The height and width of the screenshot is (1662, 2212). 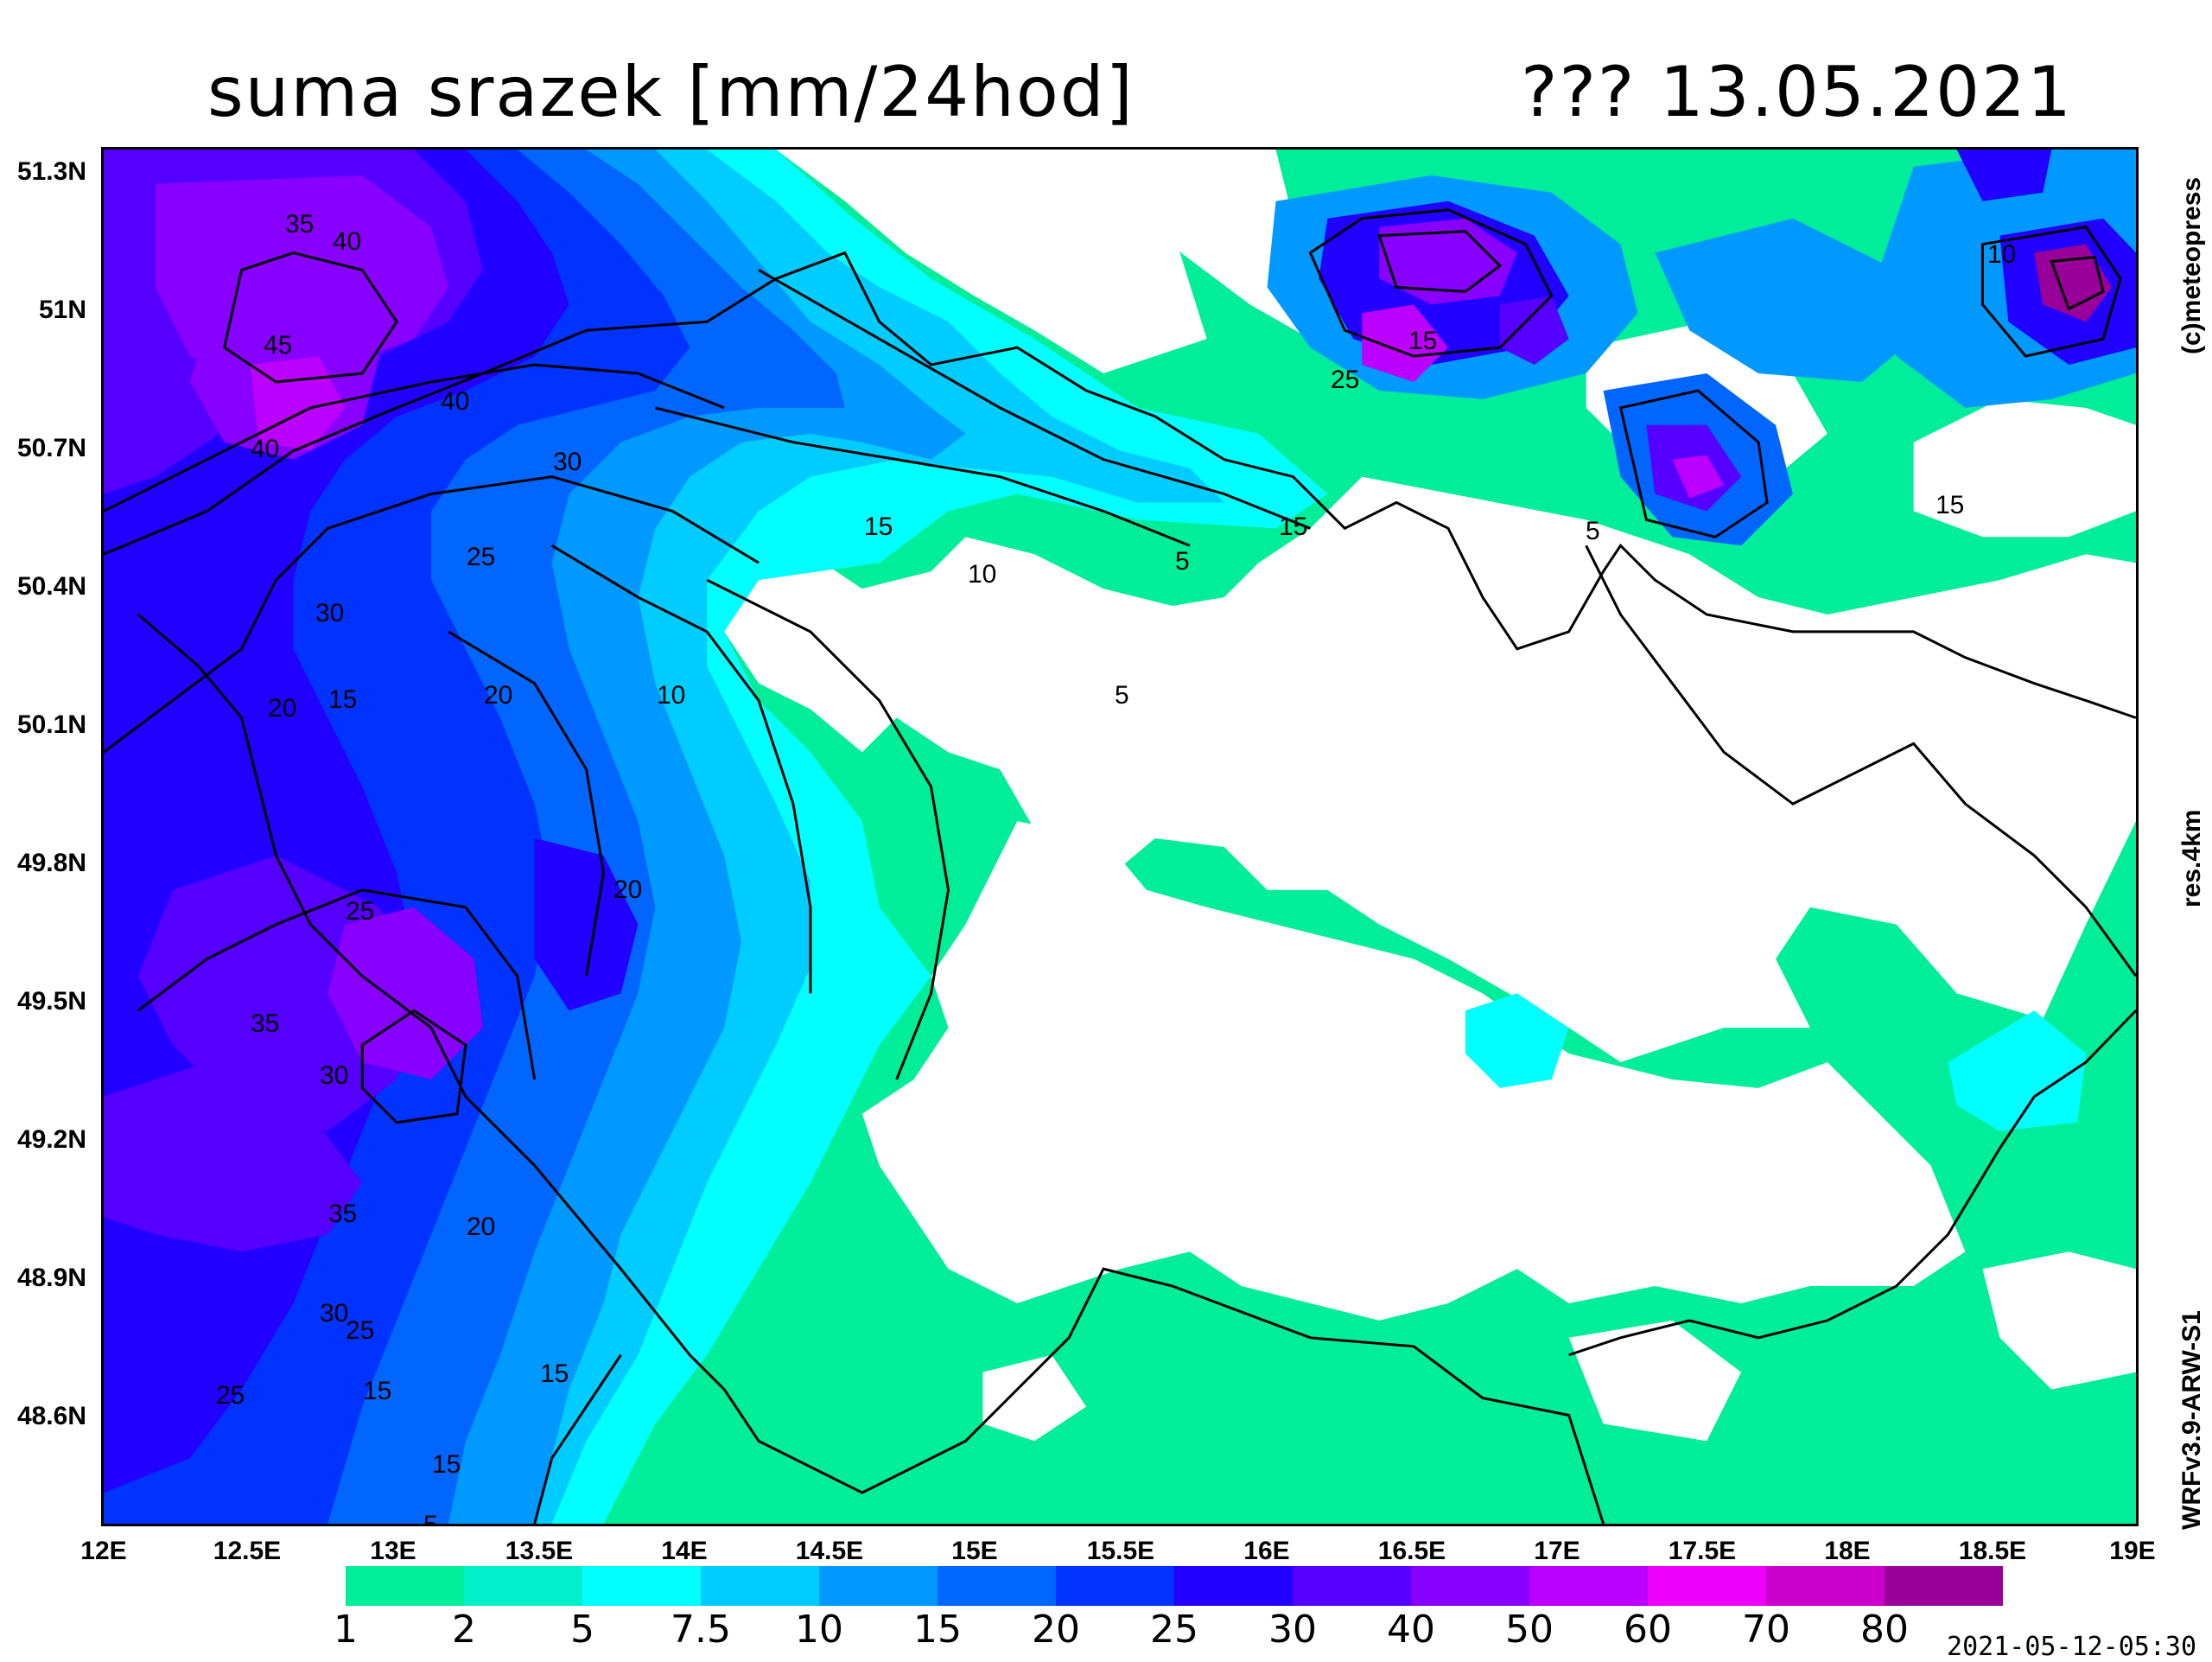 I want to click on lon-tick: 18E, so click(x=1847, y=1551).